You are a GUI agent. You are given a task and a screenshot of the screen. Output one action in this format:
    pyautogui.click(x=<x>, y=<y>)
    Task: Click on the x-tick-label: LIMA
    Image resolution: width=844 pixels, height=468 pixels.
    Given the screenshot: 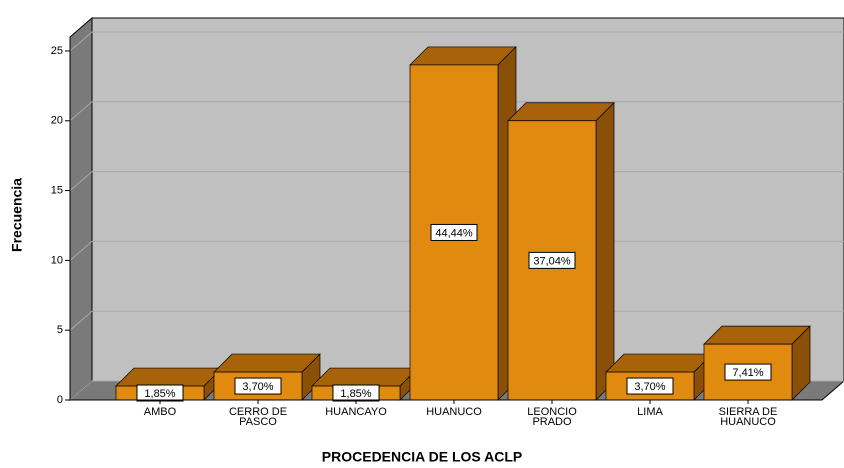 What is the action you would take?
    pyautogui.click(x=650, y=412)
    